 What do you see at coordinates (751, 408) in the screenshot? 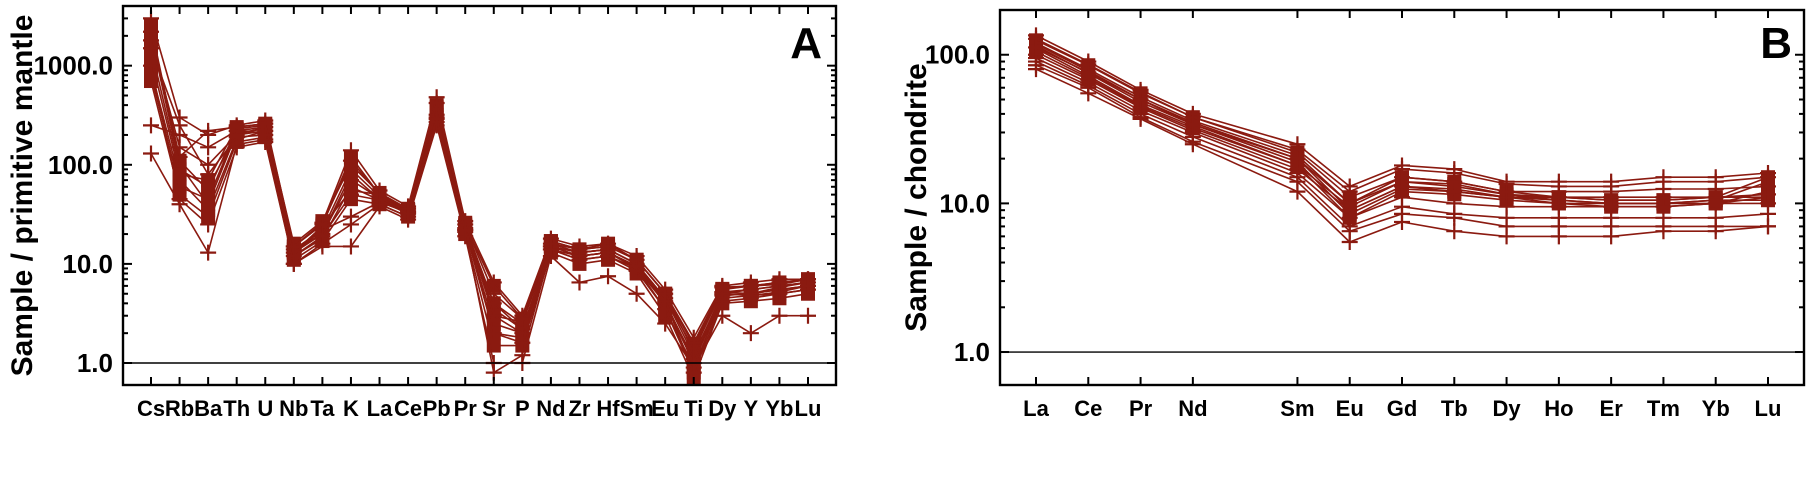
I see `x-tick-label-y: Y` at bounding box center [751, 408].